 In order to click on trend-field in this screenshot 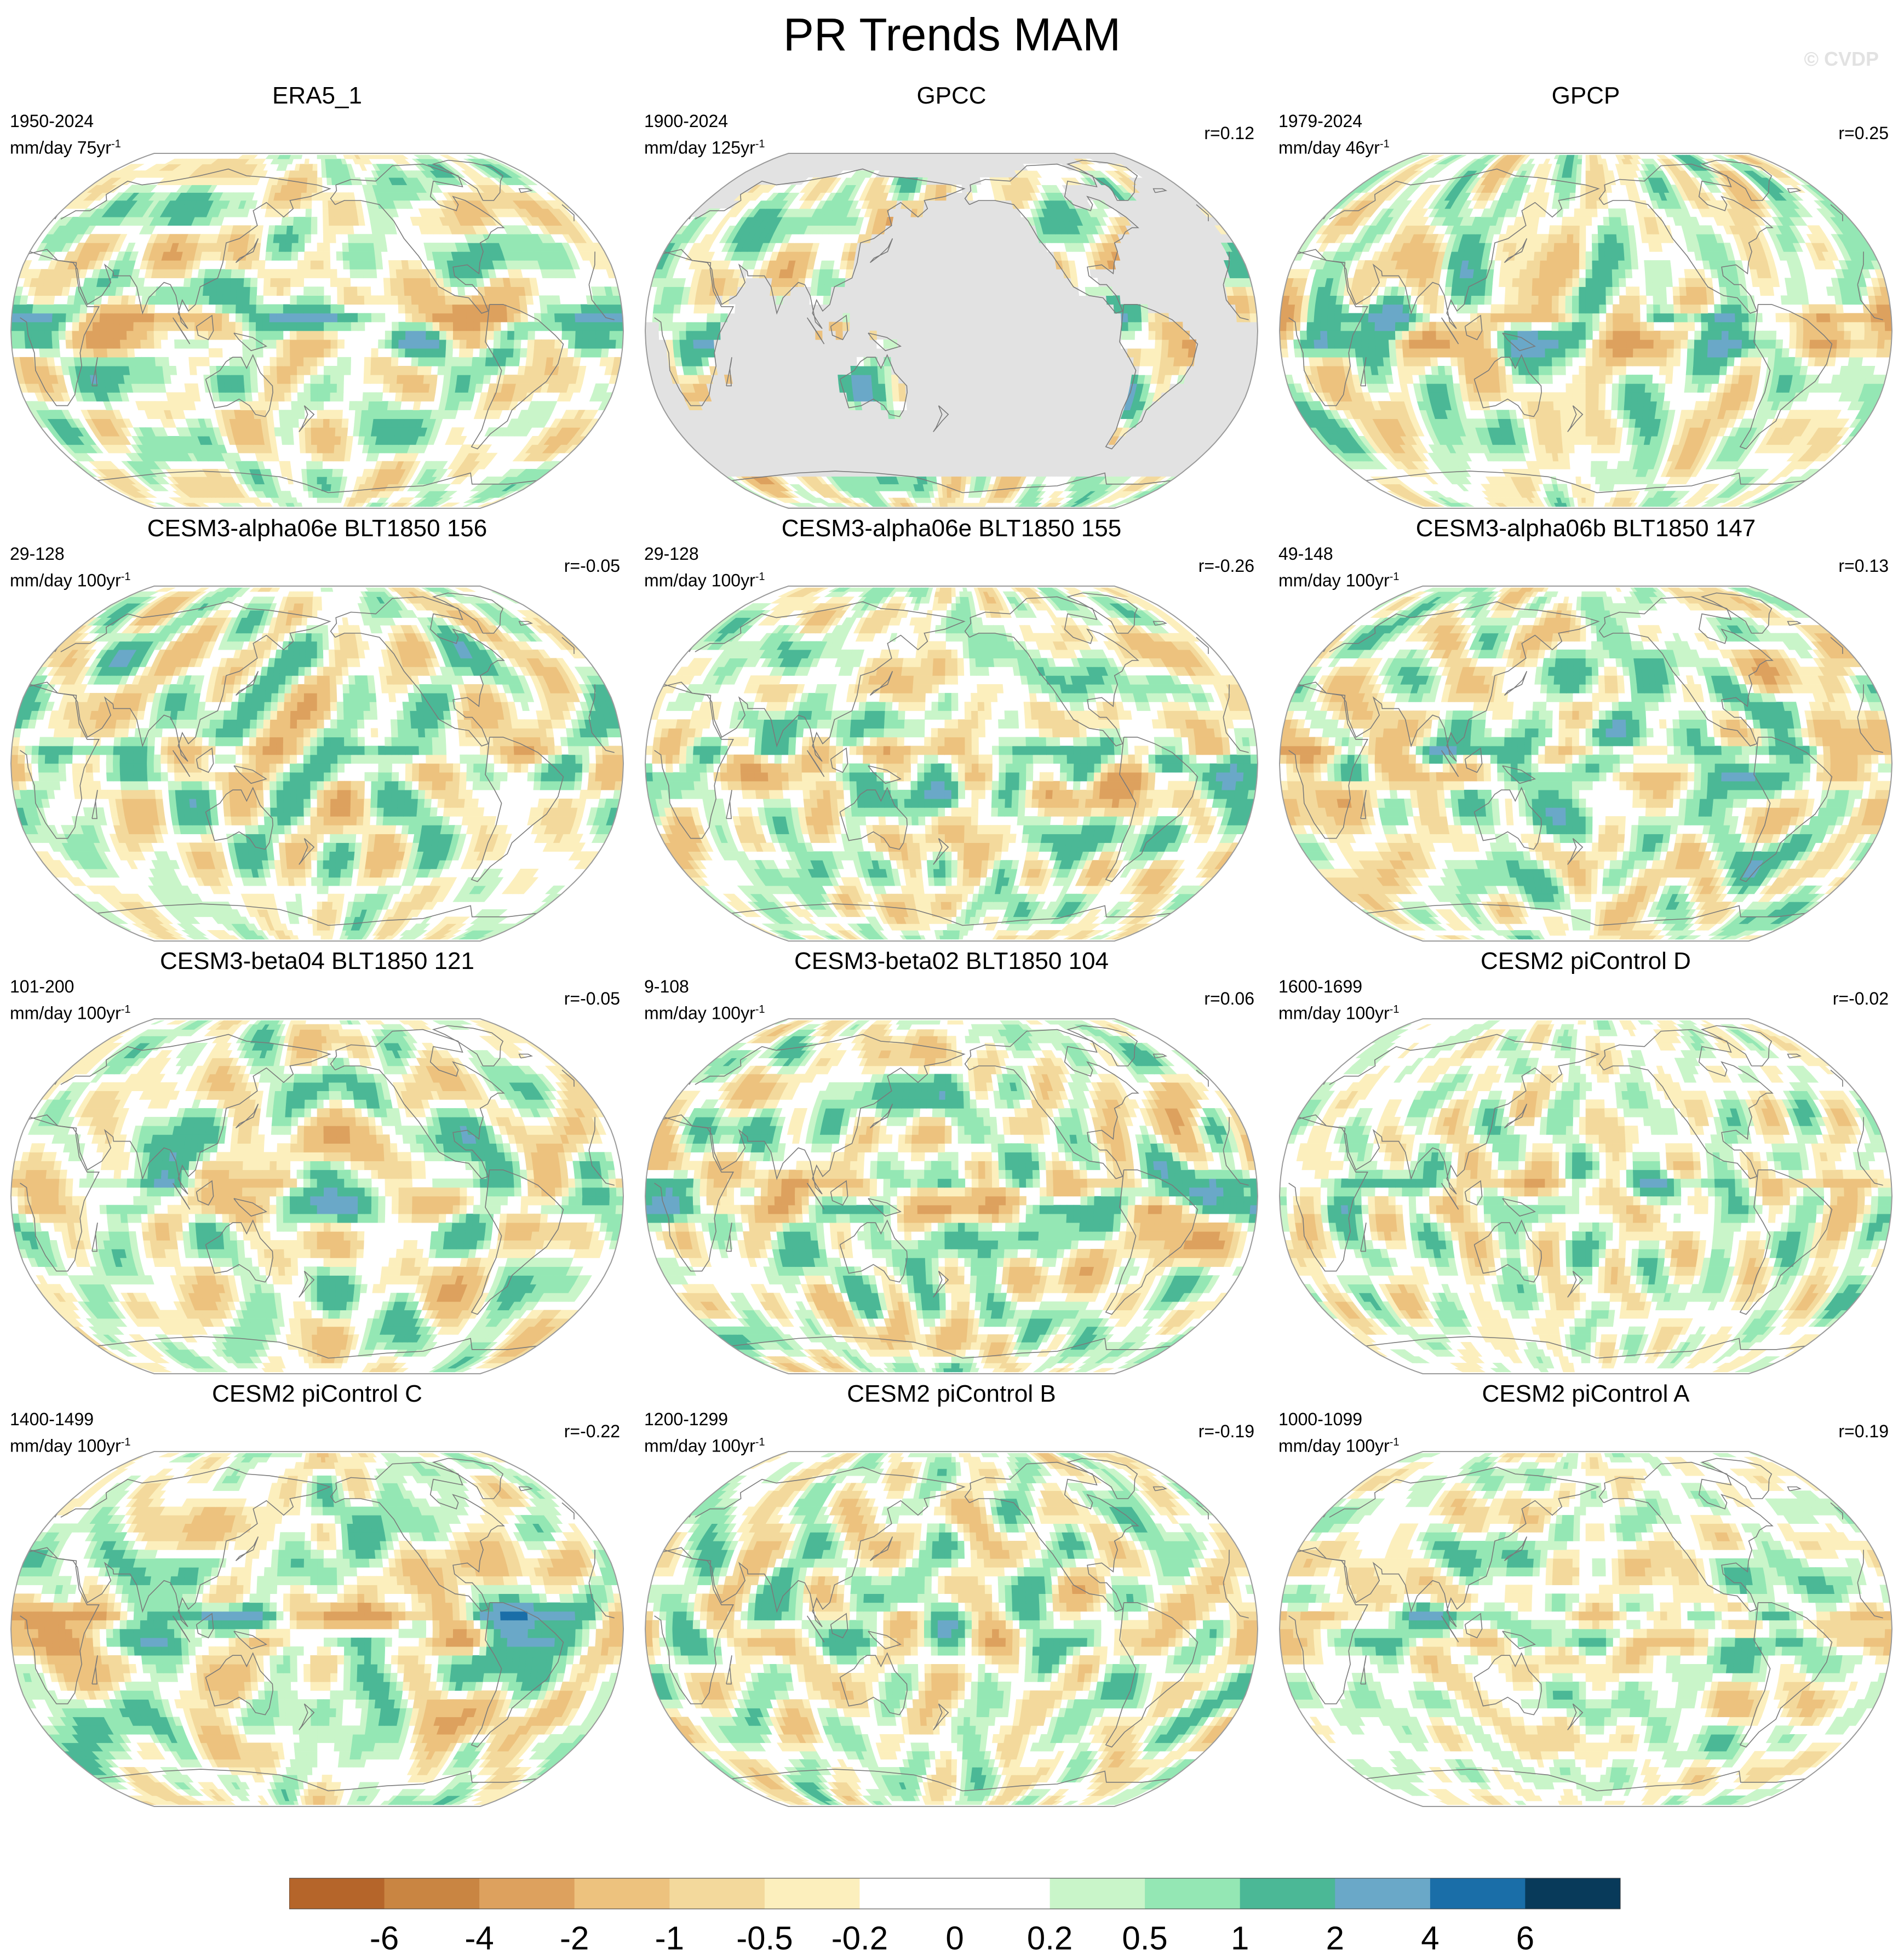, I will do `click(317, 330)`.